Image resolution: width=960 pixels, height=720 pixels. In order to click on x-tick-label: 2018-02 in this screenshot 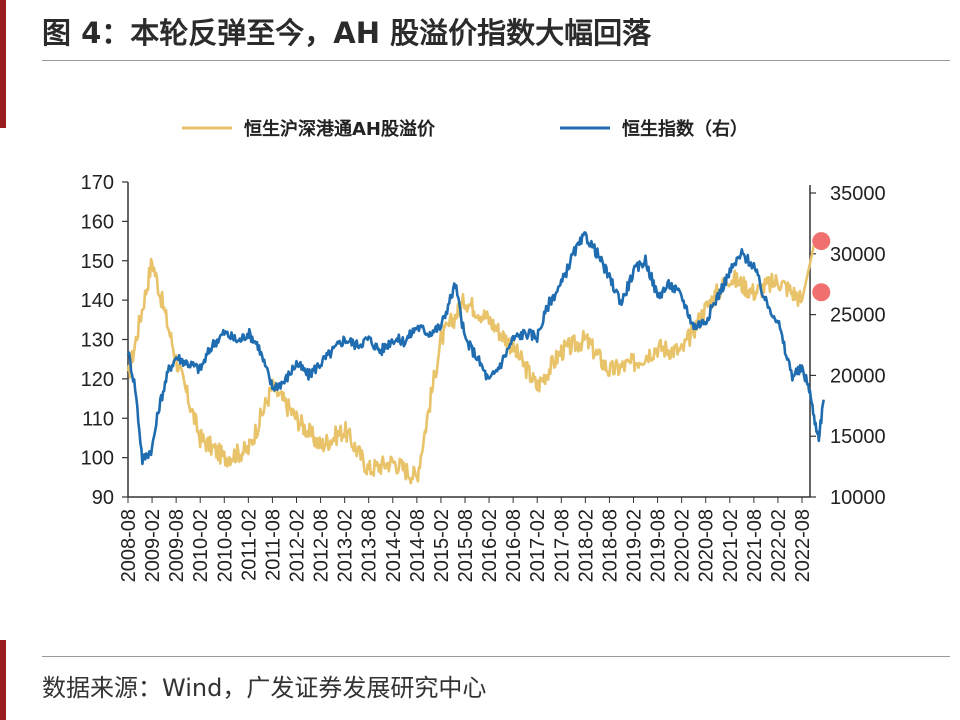, I will do `click(586, 545)`.